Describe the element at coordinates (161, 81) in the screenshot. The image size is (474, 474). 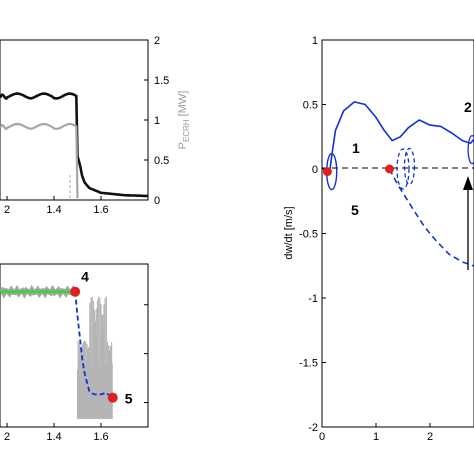
I see `top-left-ytick-label: 1.5` at that location.